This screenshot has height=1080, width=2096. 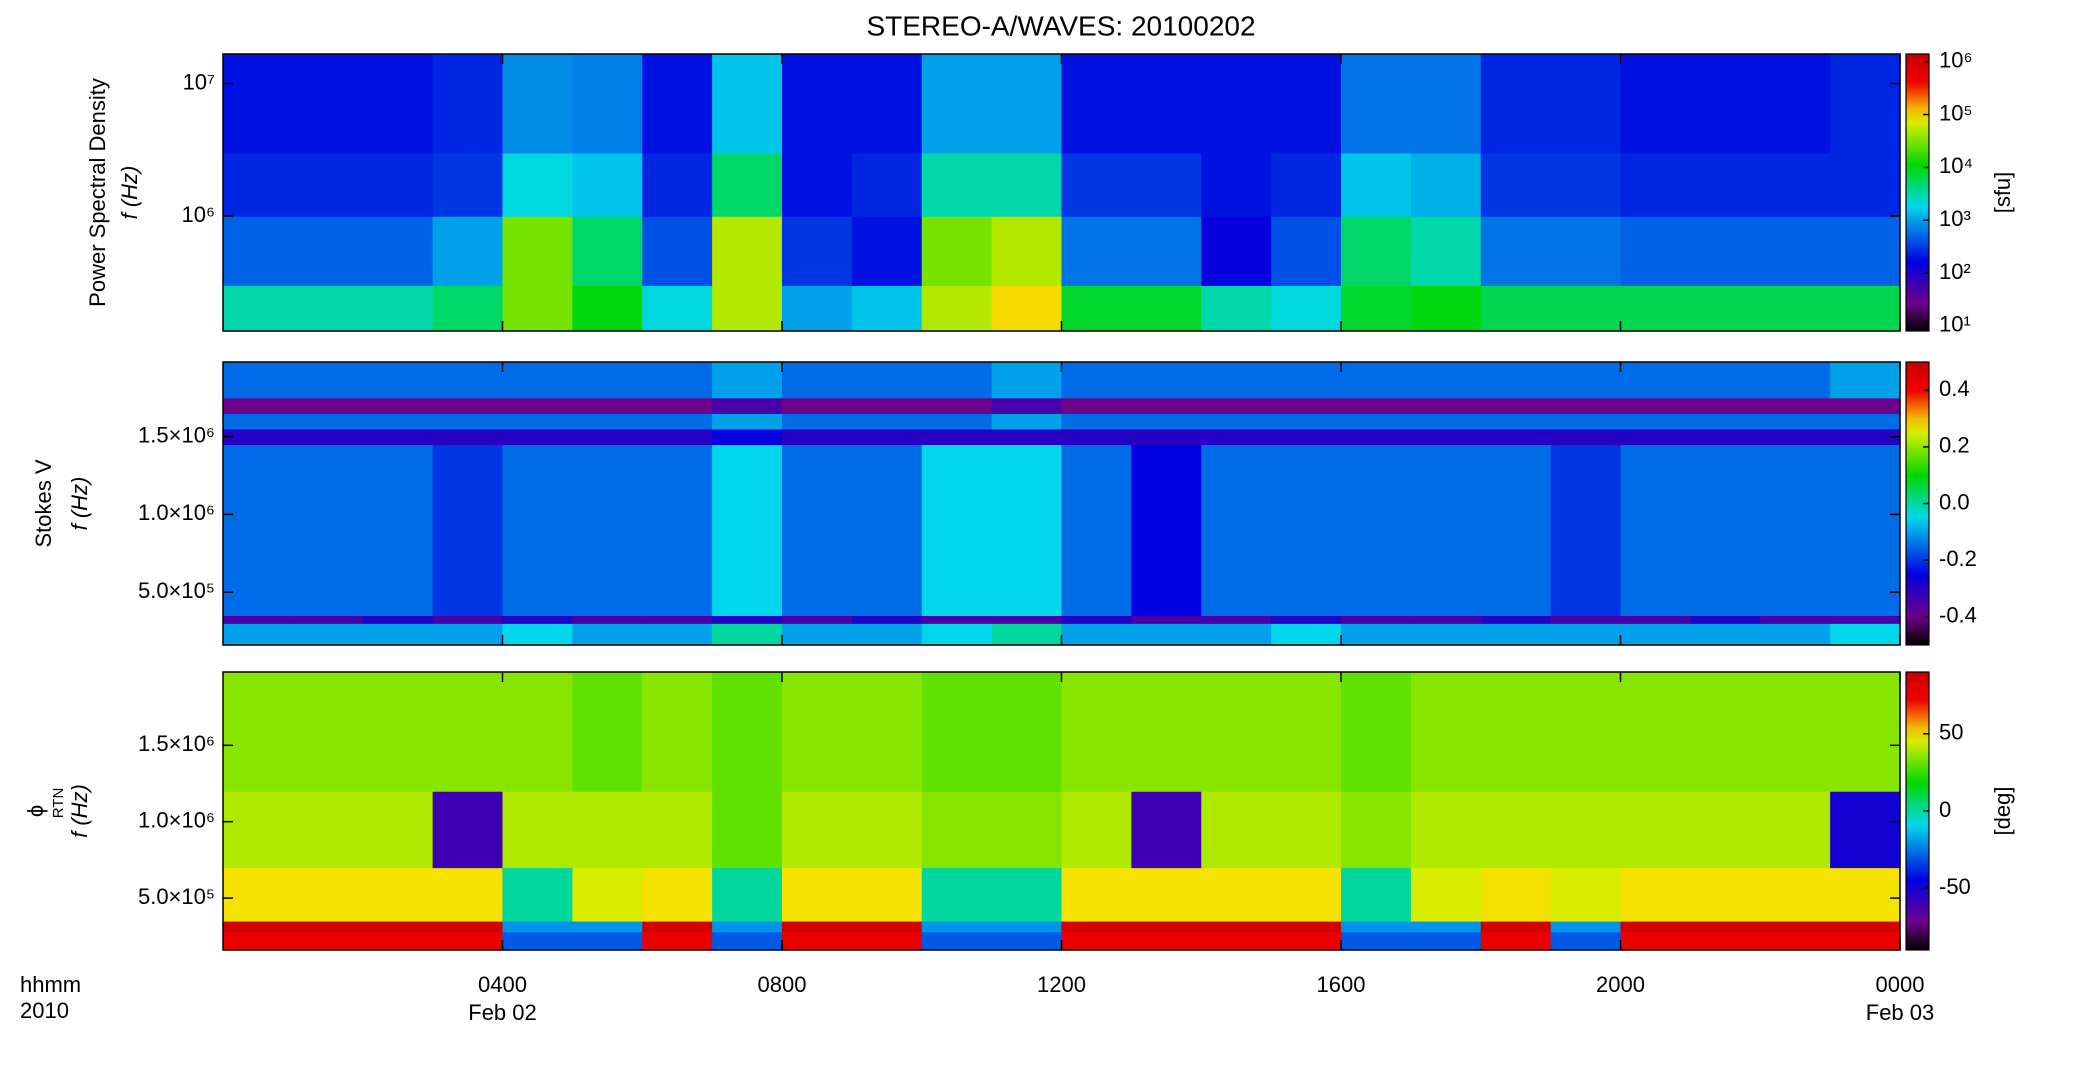 I want to click on colorbar-label: [deg], so click(x=2002, y=811).